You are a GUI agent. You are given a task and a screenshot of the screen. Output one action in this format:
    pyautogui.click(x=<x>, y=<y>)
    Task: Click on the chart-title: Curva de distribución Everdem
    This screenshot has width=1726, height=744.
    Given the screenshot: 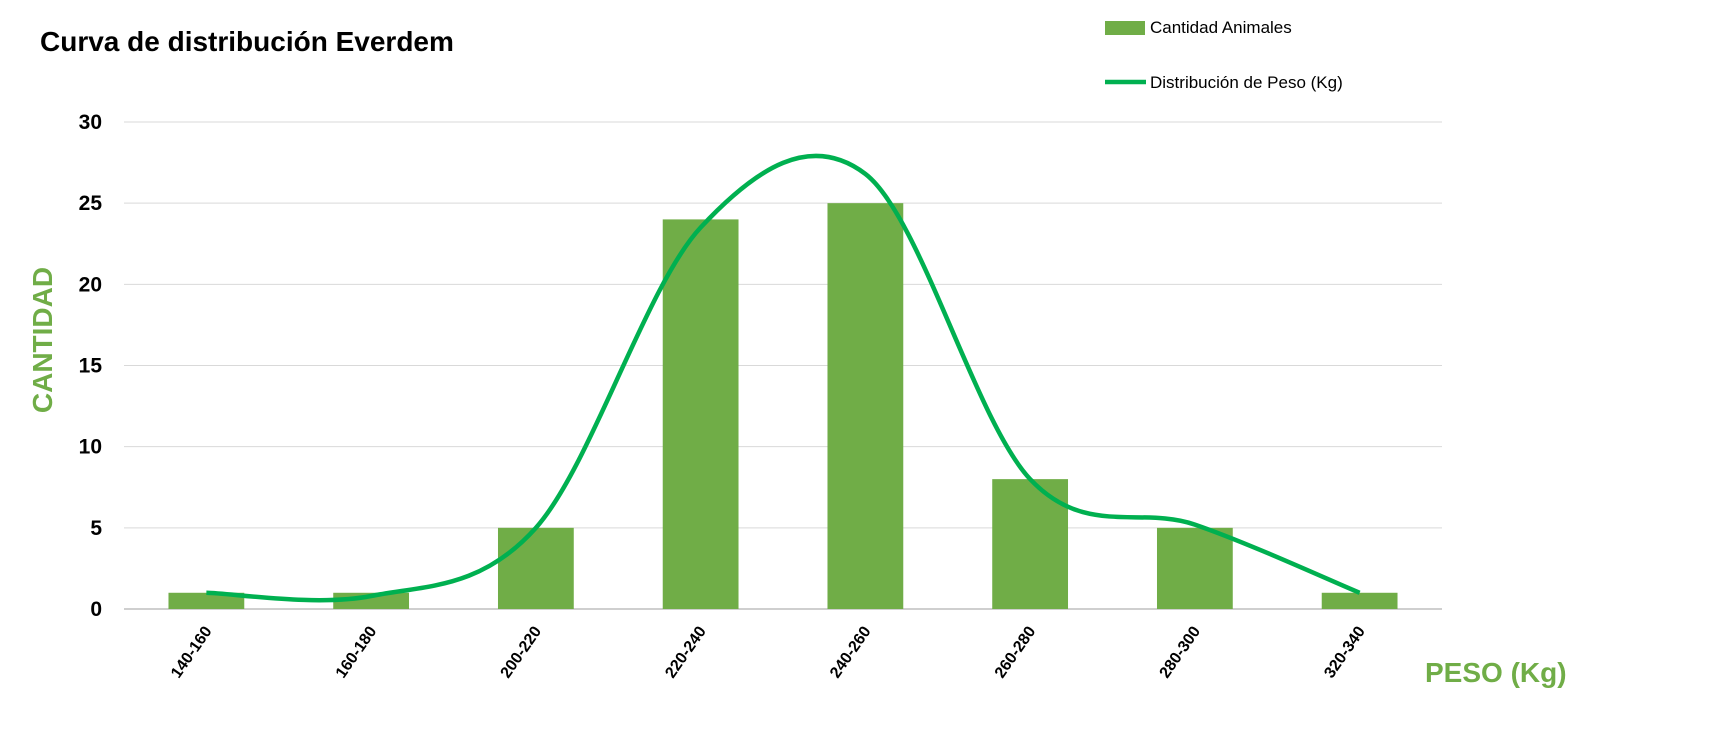 What is the action you would take?
    pyautogui.click(x=247, y=41)
    